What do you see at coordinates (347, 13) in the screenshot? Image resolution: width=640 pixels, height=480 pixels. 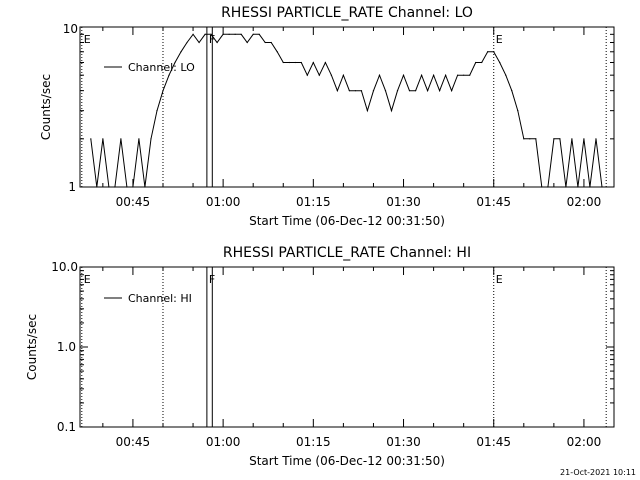 I see `lo-chart-title: RHESSI PARTICLE_RATE Channel: LO` at bounding box center [347, 13].